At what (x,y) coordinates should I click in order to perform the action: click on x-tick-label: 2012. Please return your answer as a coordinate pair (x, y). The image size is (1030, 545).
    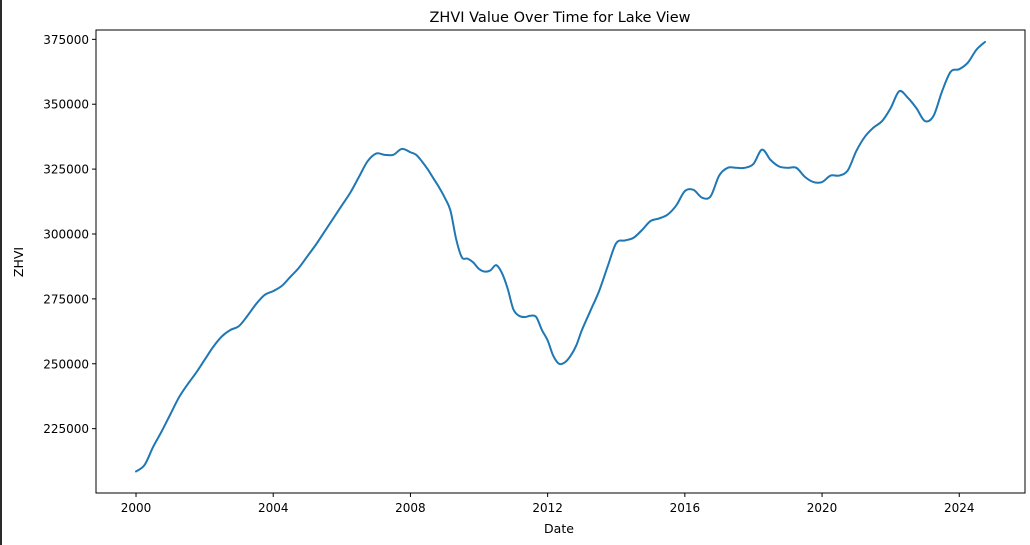
    Looking at the image, I should click on (547, 508).